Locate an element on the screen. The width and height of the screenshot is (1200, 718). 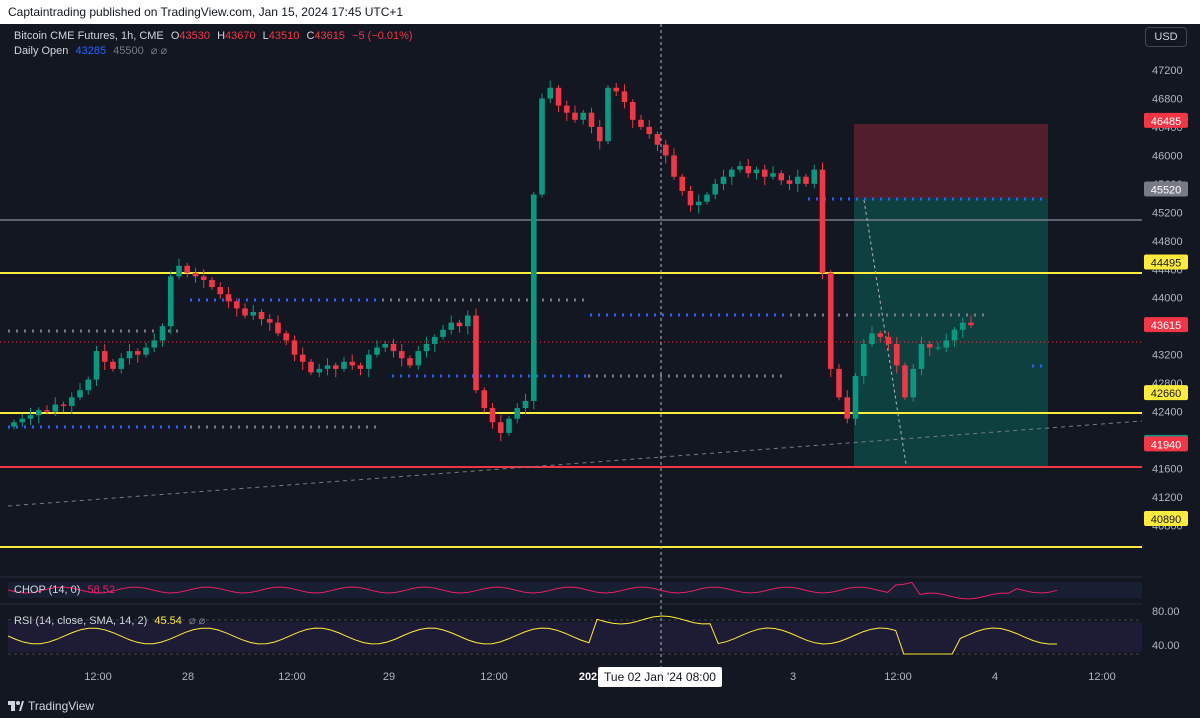
price-tick-label: 43200 is located at coordinates (1167, 356).